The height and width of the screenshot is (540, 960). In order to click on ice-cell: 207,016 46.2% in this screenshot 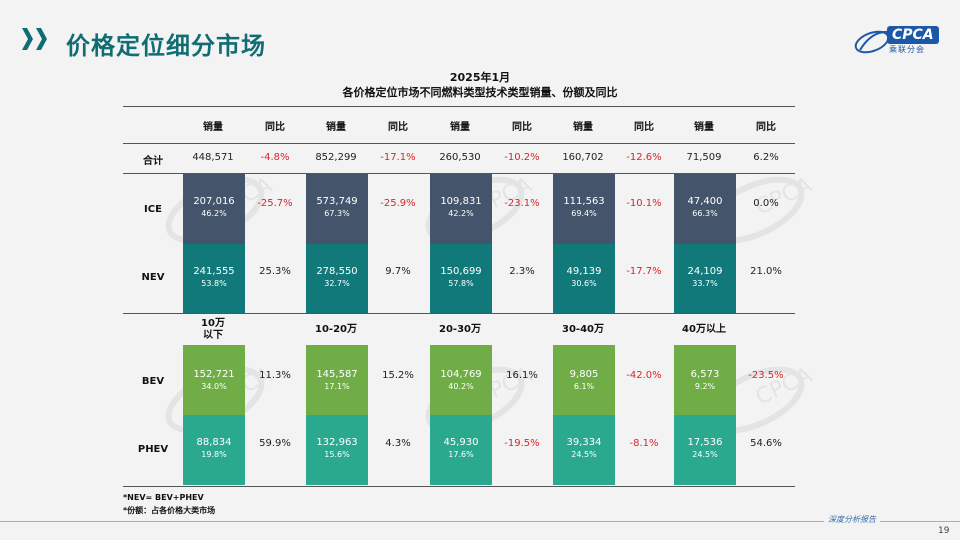, I will do `click(214, 209)`.